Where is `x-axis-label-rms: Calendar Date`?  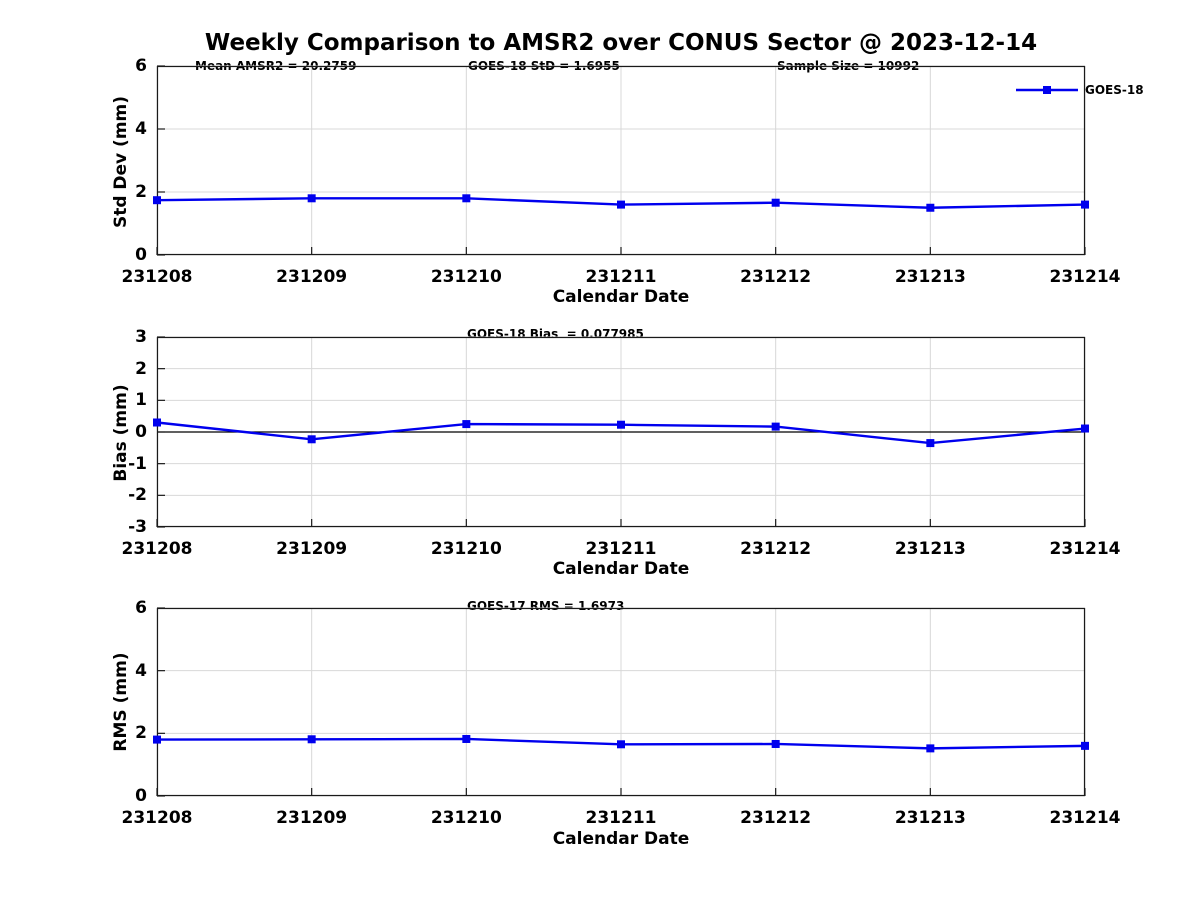
x-axis-label-rms: Calendar Date is located at coordinates (621, 839).